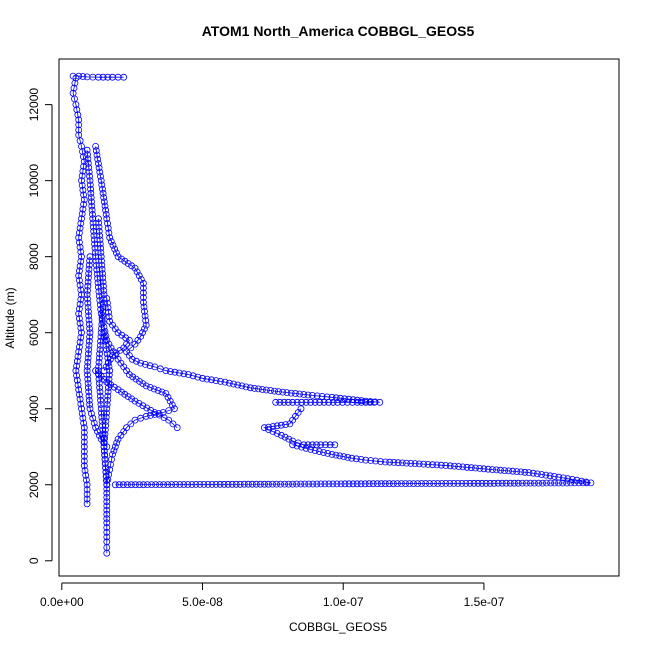 Image resolution: width=650 pixels, height=650 pixels. Describe the element at coordinates (80, 290) in the screenshot. I see `series-line` at that location.